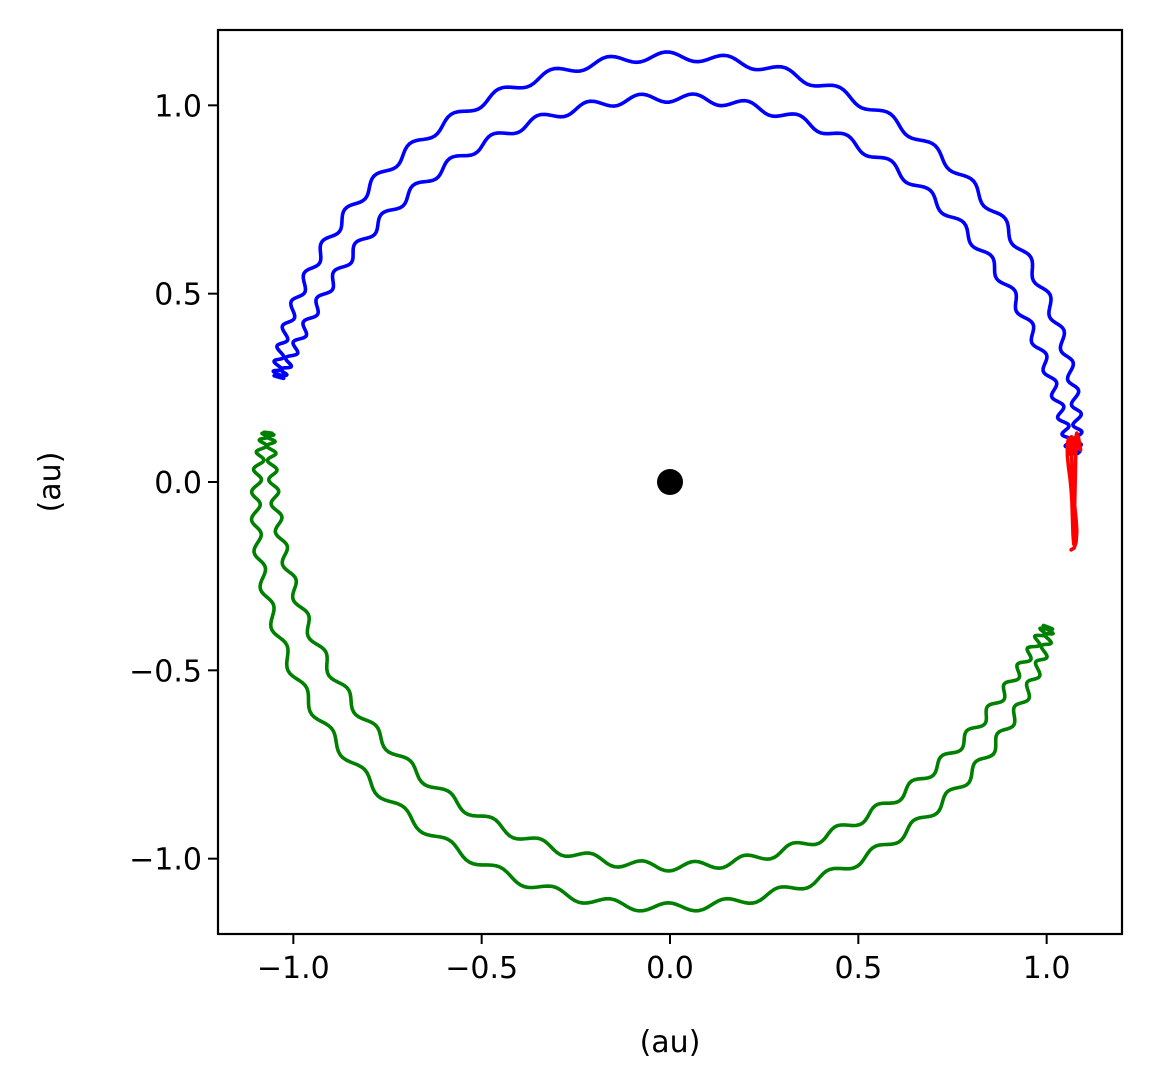 The height and width of the screenshot is (1091, 1152). I want to click on y-tick-label: 0.0, so click(178, 483).